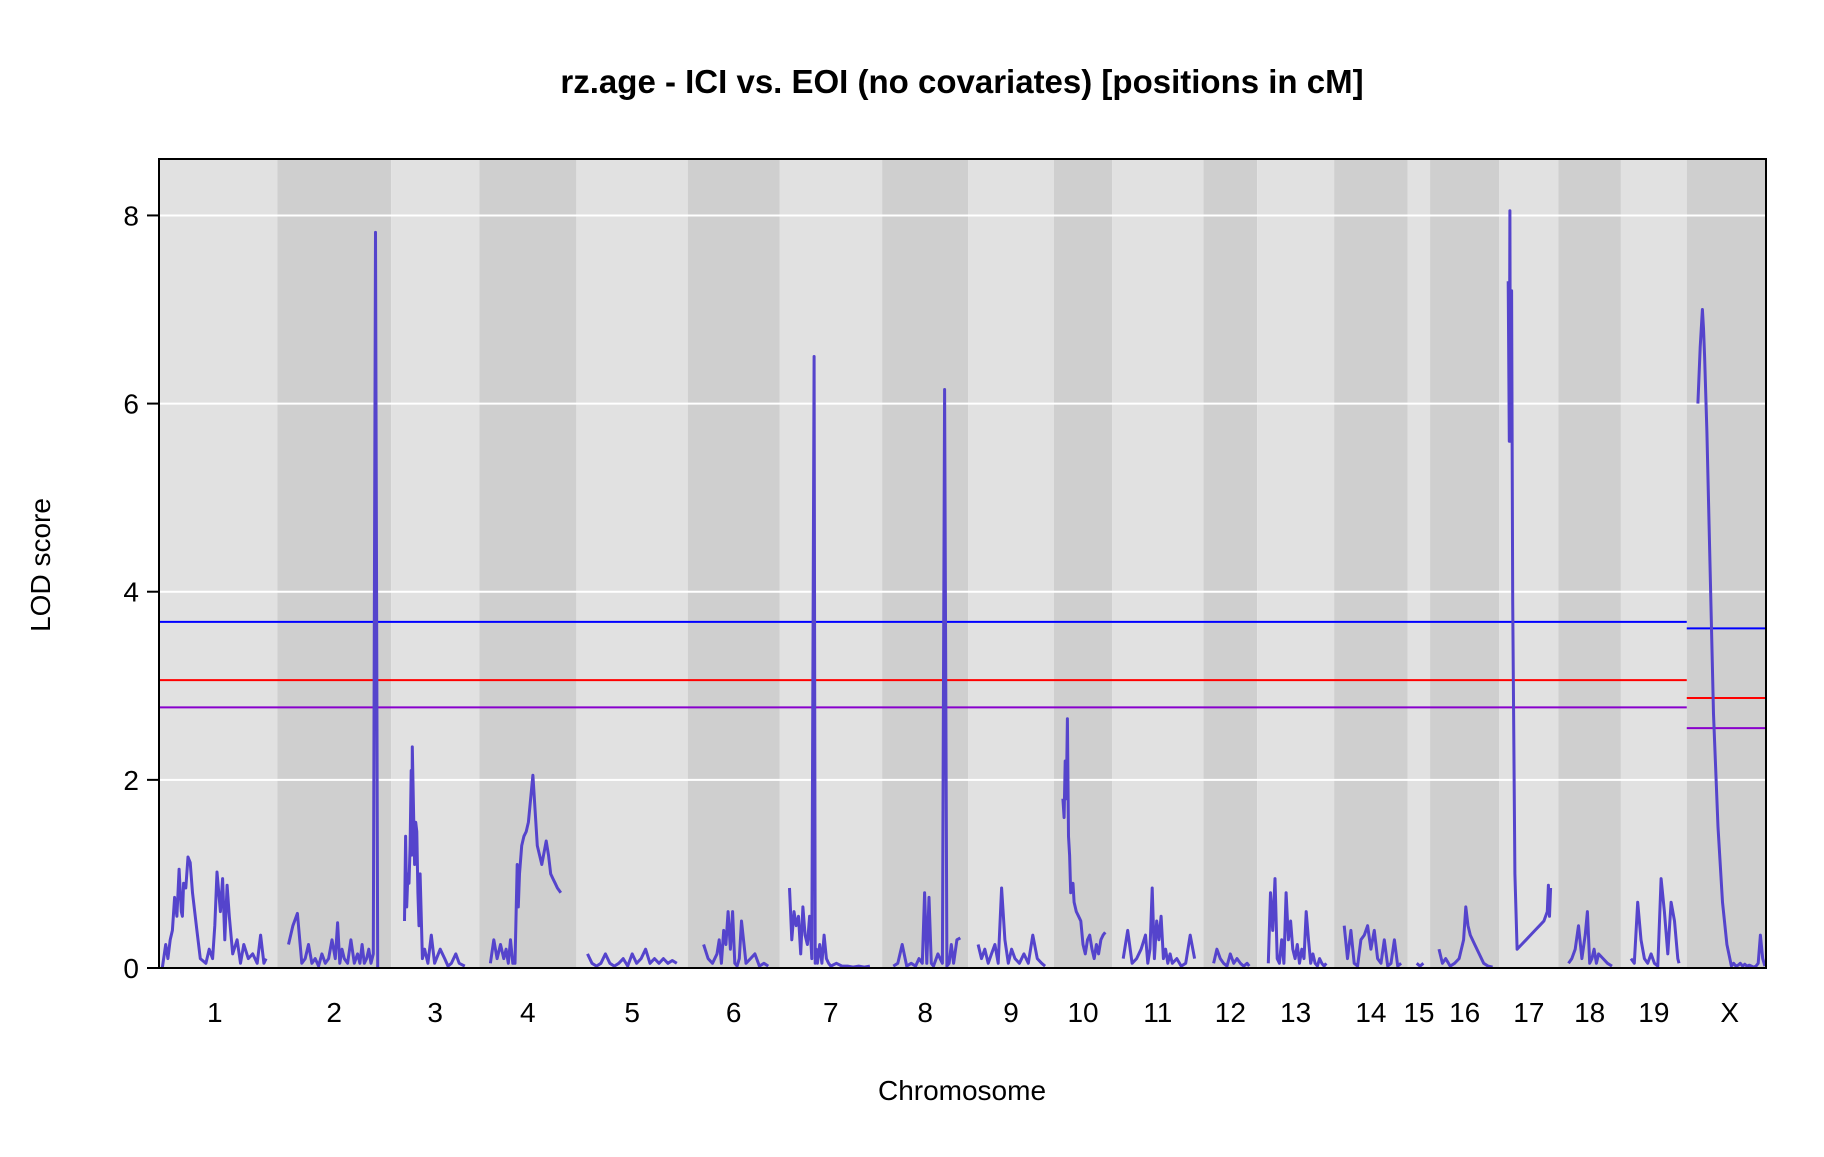 The image size is (1824, 1157). I want to click on x-tick-label-chr-13: 13, so click(1295, 1012).